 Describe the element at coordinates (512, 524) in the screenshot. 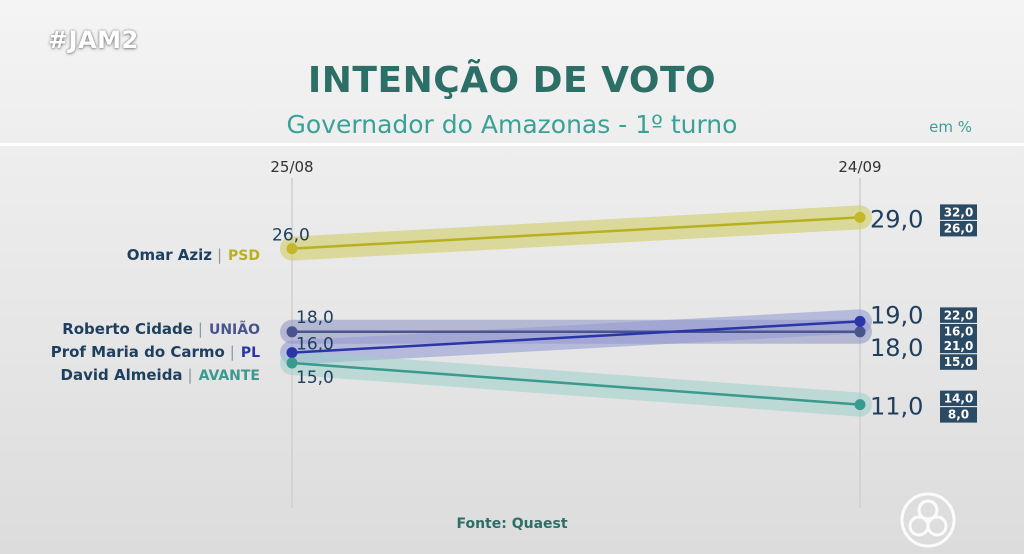

I see `source-note: Fonte: Quaest` at that location.